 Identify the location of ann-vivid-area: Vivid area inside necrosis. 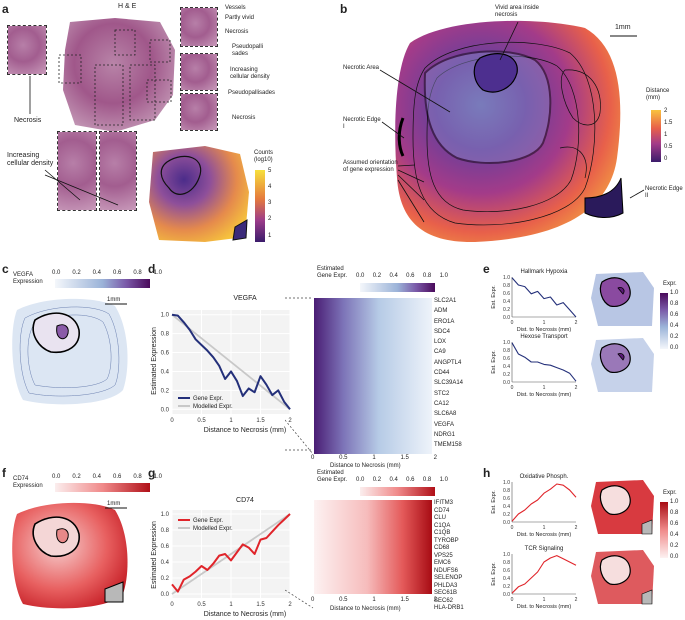
(517, 11).